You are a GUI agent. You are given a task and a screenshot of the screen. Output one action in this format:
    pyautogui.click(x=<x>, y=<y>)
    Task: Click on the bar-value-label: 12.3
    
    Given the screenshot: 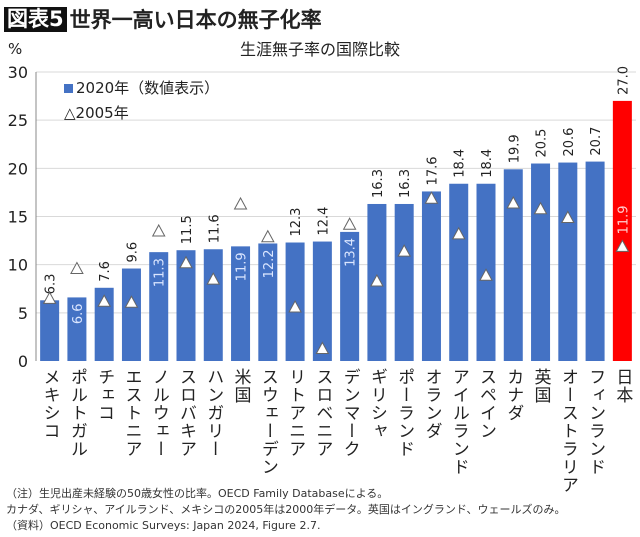 What is the action you would take?
    pyautogui.click(x=296, y=222)
    